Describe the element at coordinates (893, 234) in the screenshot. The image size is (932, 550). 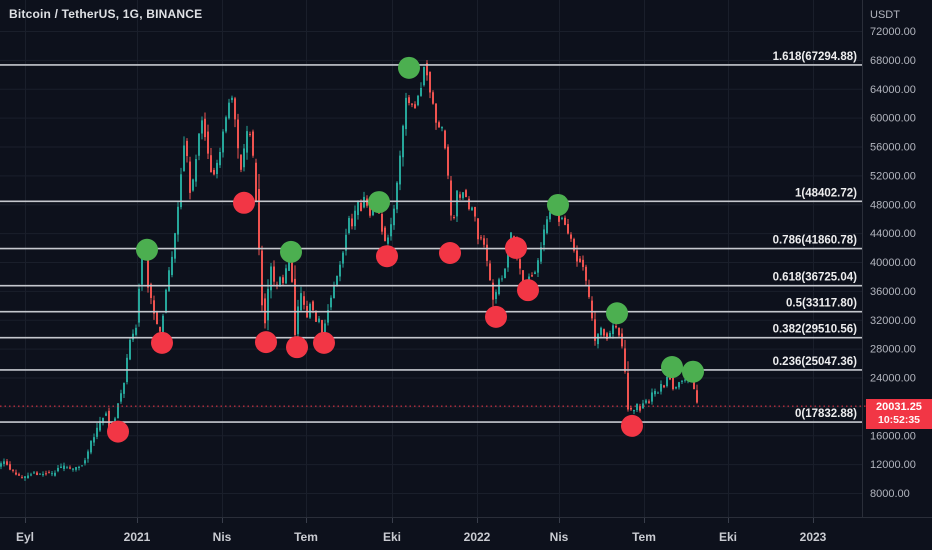
I see `price-tick-label: 44000.00` at that location.